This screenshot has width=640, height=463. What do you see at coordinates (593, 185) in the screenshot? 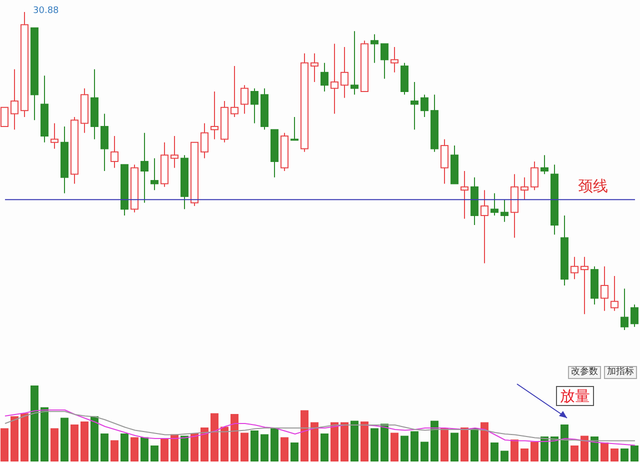
I see `ref-line-label: 颈线` at bounding box center [593, 185].